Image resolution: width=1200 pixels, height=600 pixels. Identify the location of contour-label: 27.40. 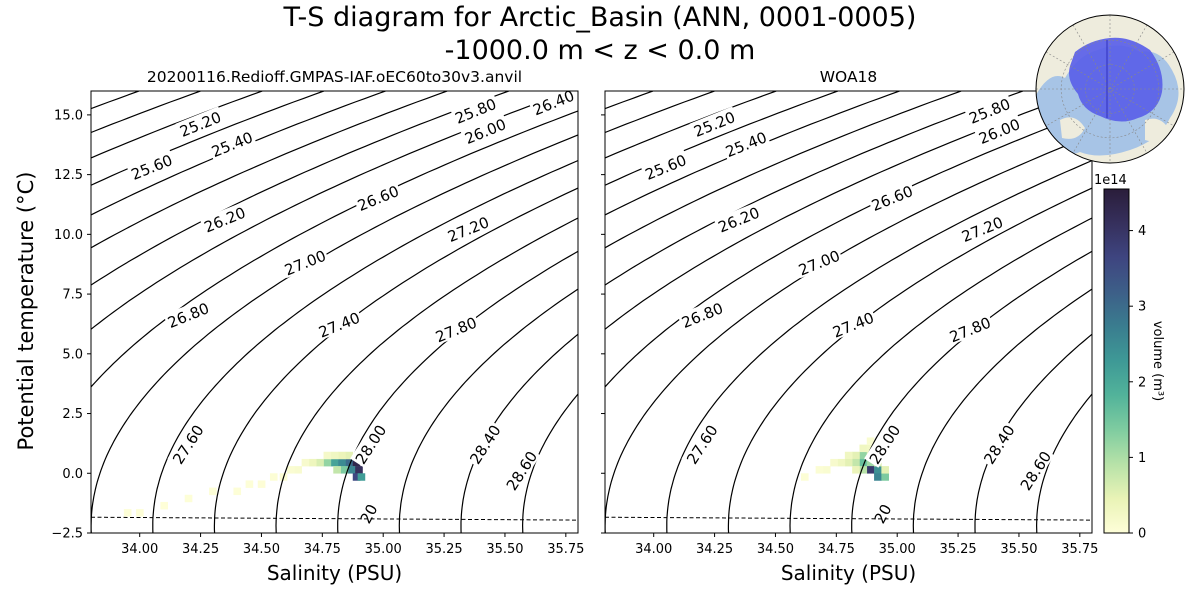
(853, 324).